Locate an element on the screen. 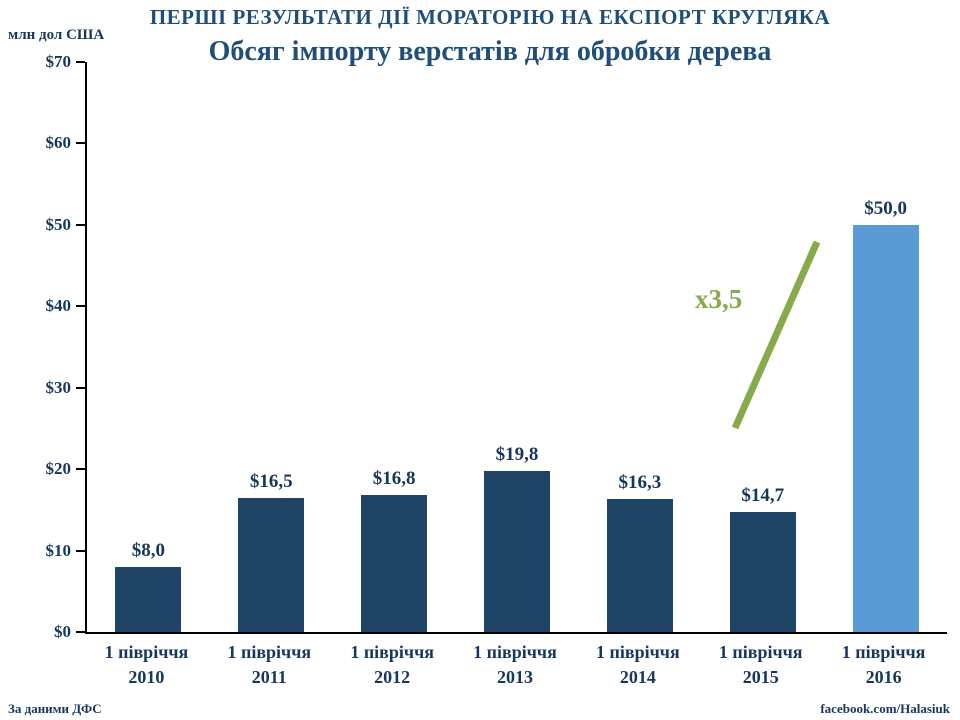  bar-slot: $16,8 is located at coordinates (394, 347).